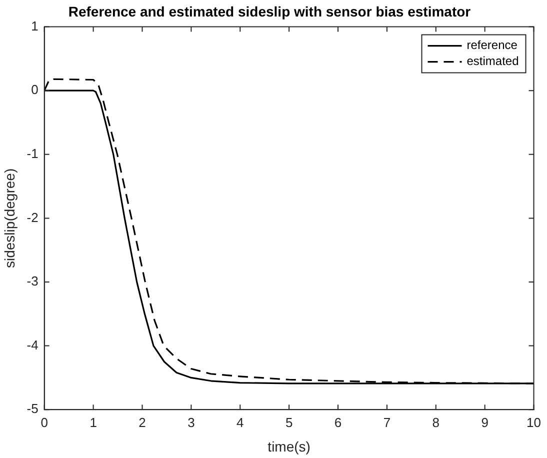 This screenshot has width=547, height=458. I want to click on y-tick-label: -3, so click(32, 281).